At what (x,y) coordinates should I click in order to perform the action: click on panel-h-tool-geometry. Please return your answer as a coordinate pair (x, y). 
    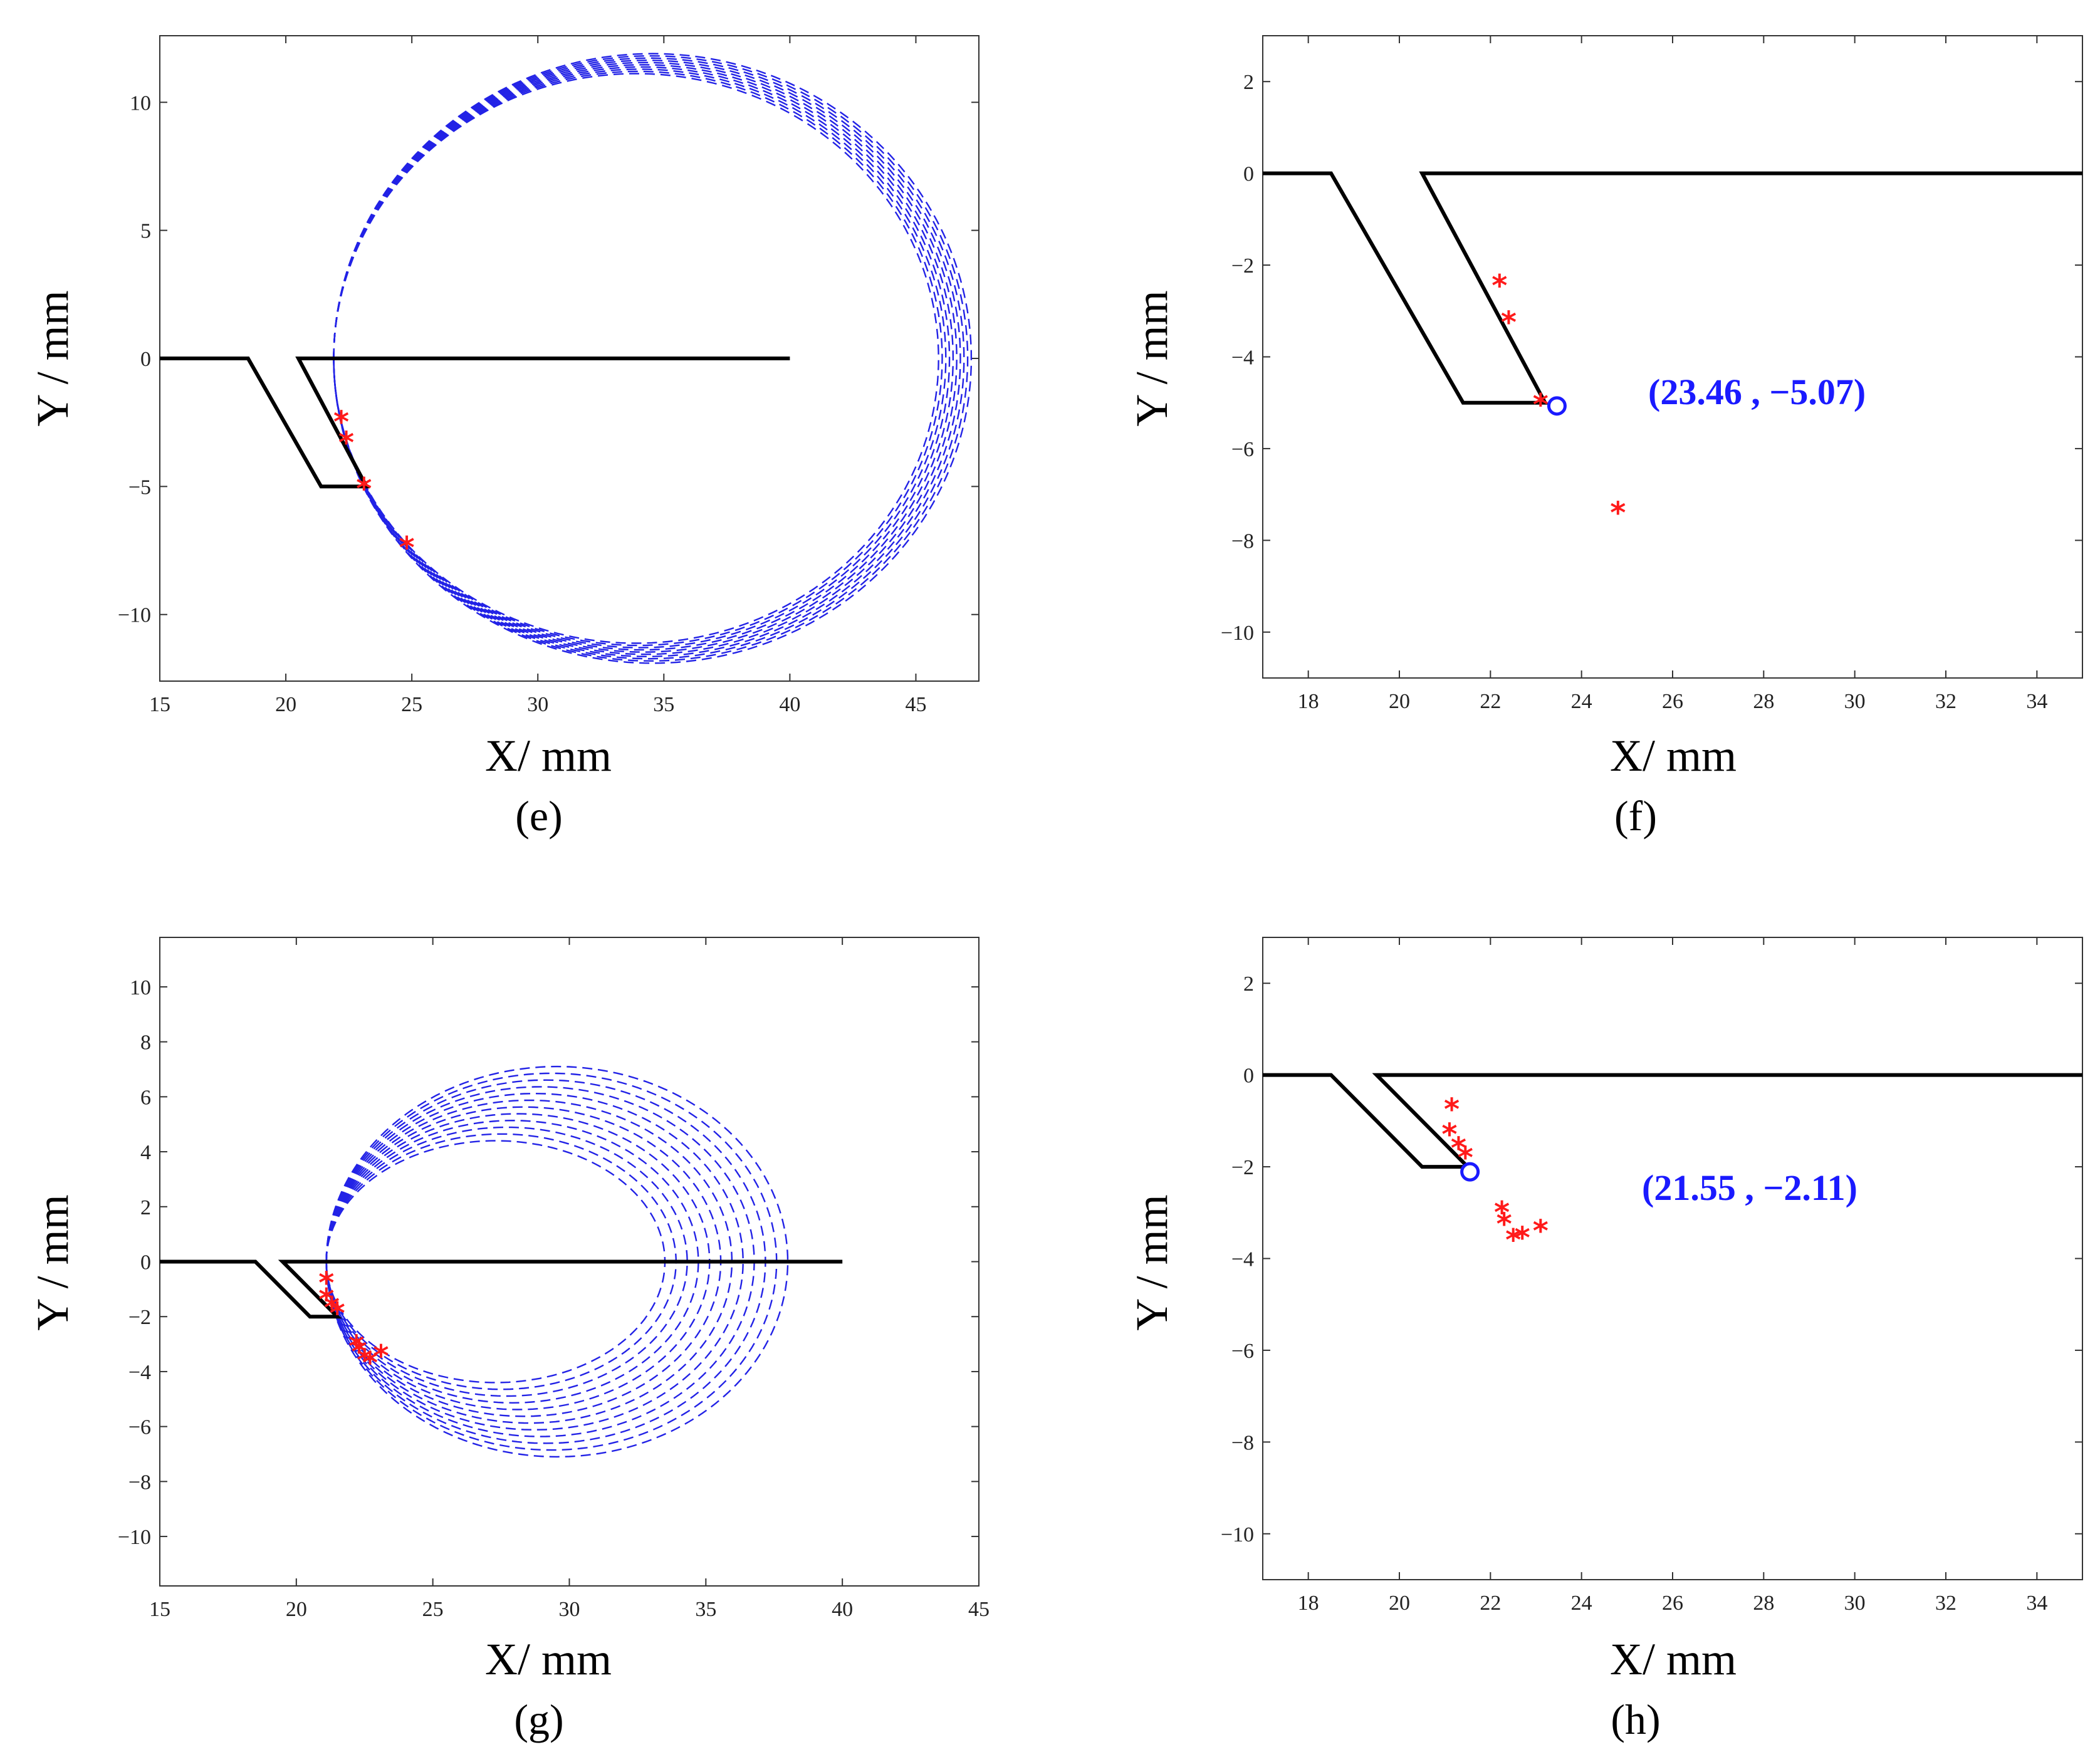
    Looking at the image, I should click on (1672, 1121).